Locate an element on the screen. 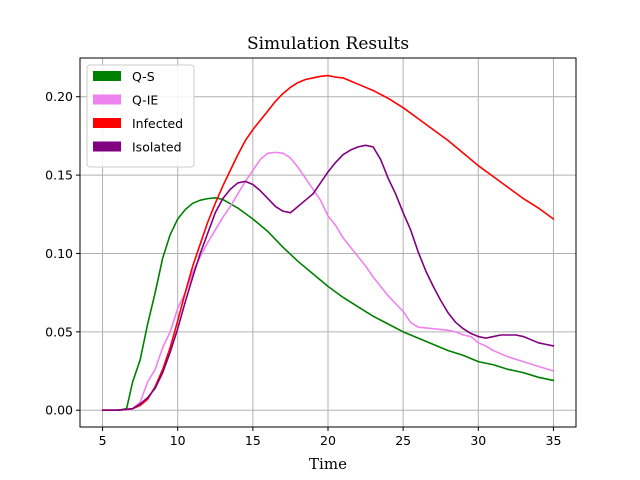  x-tick-label: 15 is located at coordinates (253, 440).